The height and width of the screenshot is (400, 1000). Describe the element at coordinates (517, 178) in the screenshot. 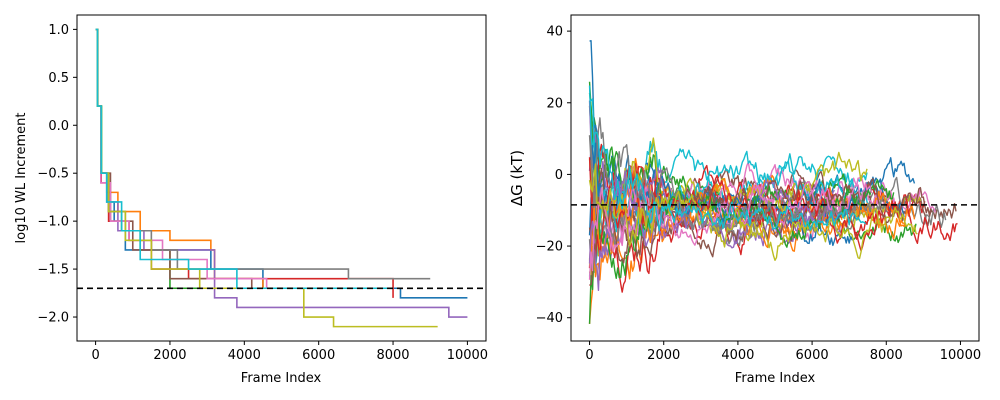

I see `right-y-axis-label: ΔG (kT)` at that location.